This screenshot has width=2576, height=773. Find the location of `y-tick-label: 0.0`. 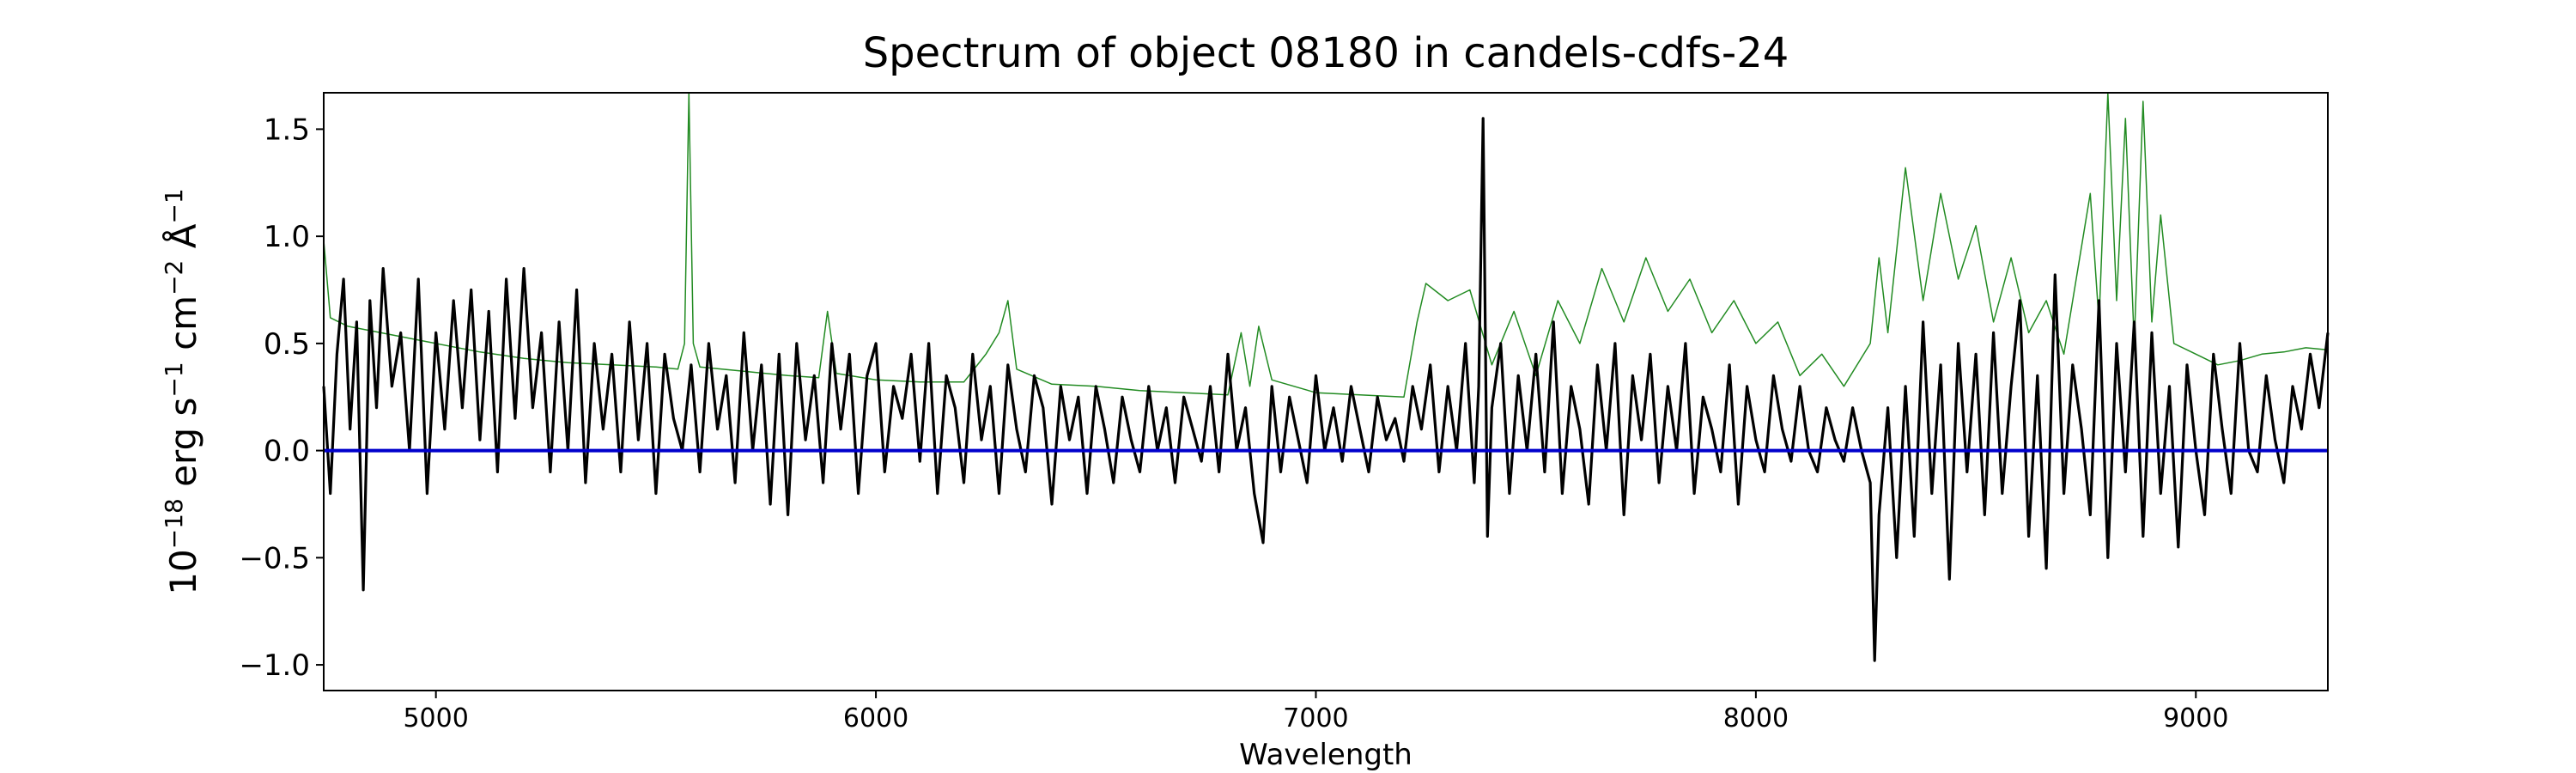

y-tick-label: 0.0 is located at coordinates (287, 452).